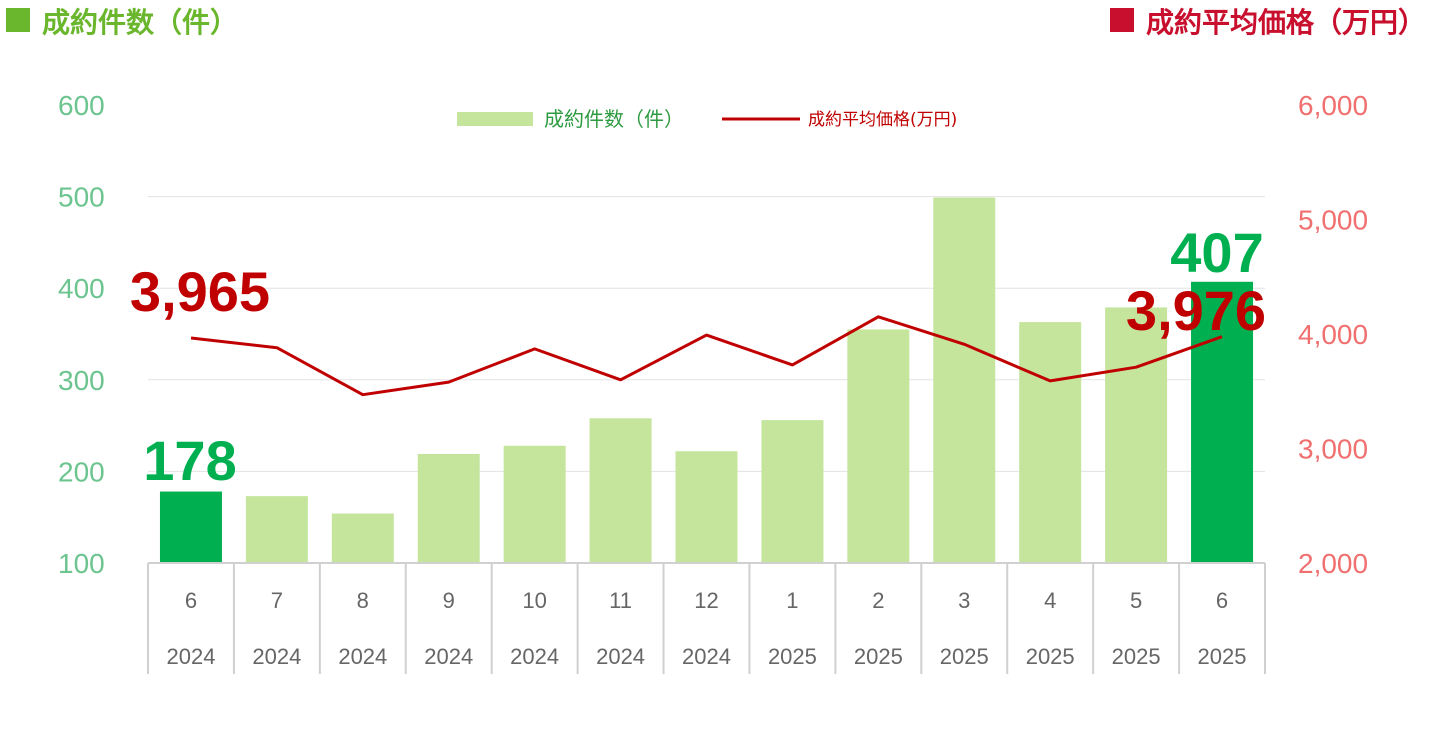 This screenshot has width=1440, height=738. I want to click on month-label: 11, so click(620, 600).